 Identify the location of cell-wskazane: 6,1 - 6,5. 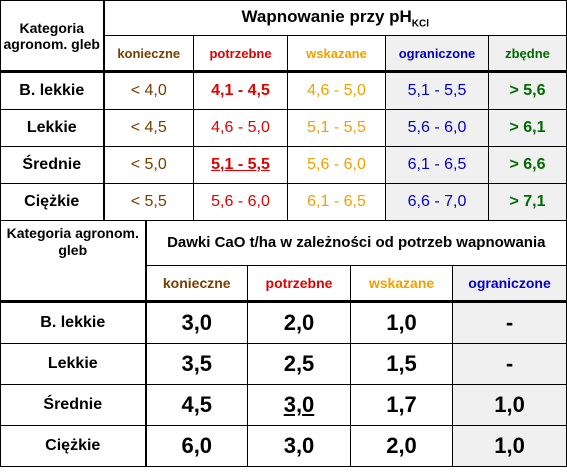
(336, 202).